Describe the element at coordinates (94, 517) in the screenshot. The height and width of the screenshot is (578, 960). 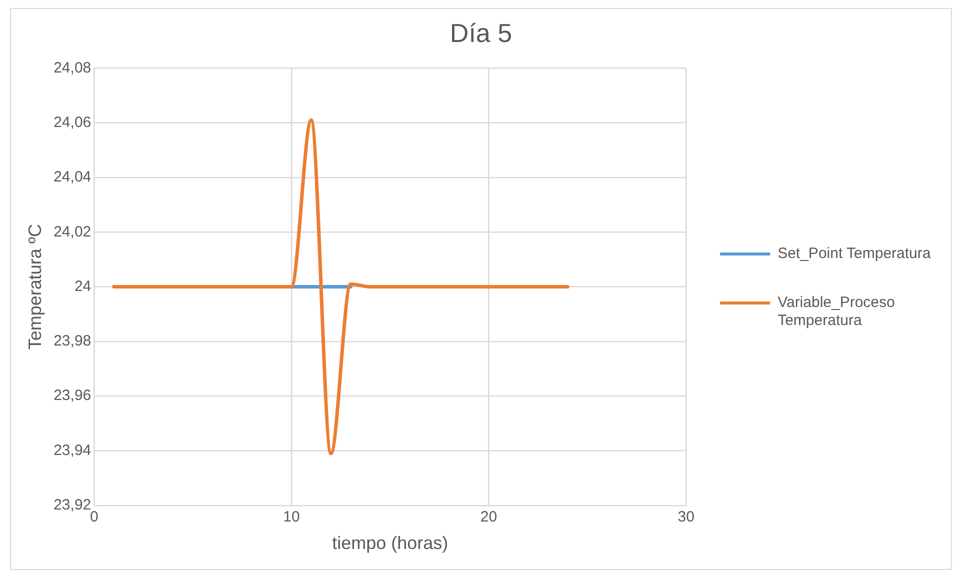
I see `x-tick-label: 0` at that location.